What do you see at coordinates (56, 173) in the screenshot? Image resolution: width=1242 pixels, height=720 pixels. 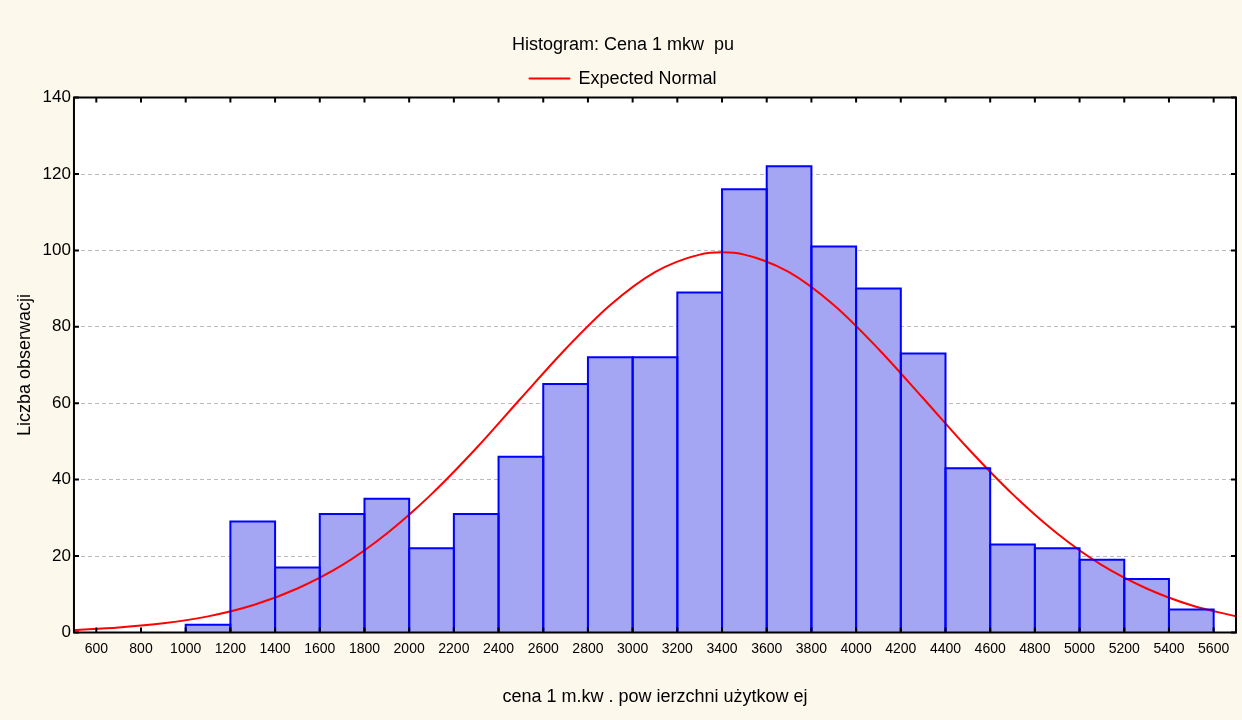 I see `y-tick-label: 120` at bounding box center [56, 173].